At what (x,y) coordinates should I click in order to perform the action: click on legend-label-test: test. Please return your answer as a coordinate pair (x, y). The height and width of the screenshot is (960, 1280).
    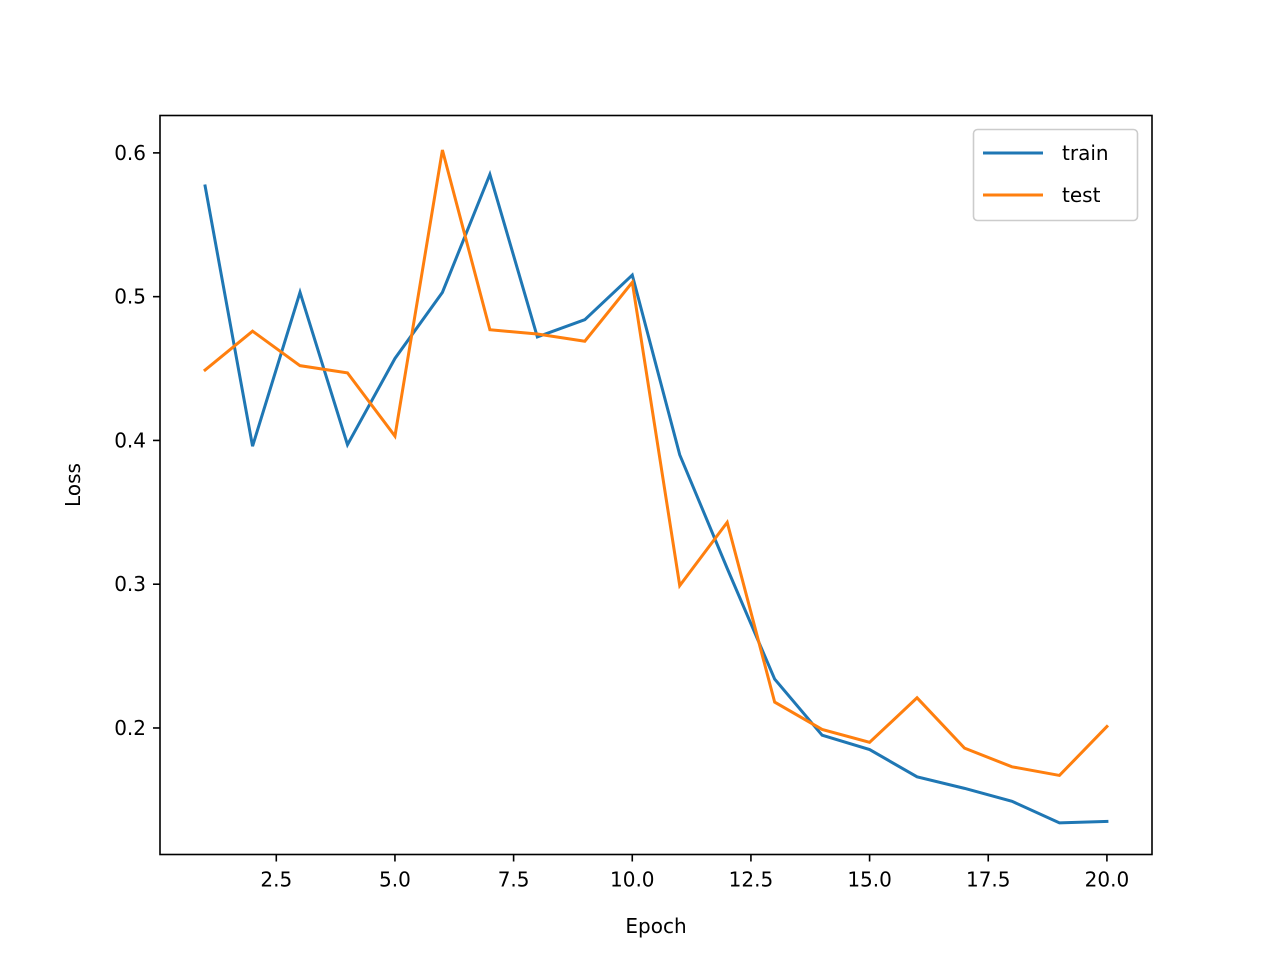
    Looking at the image, I should click on (1081, 195).